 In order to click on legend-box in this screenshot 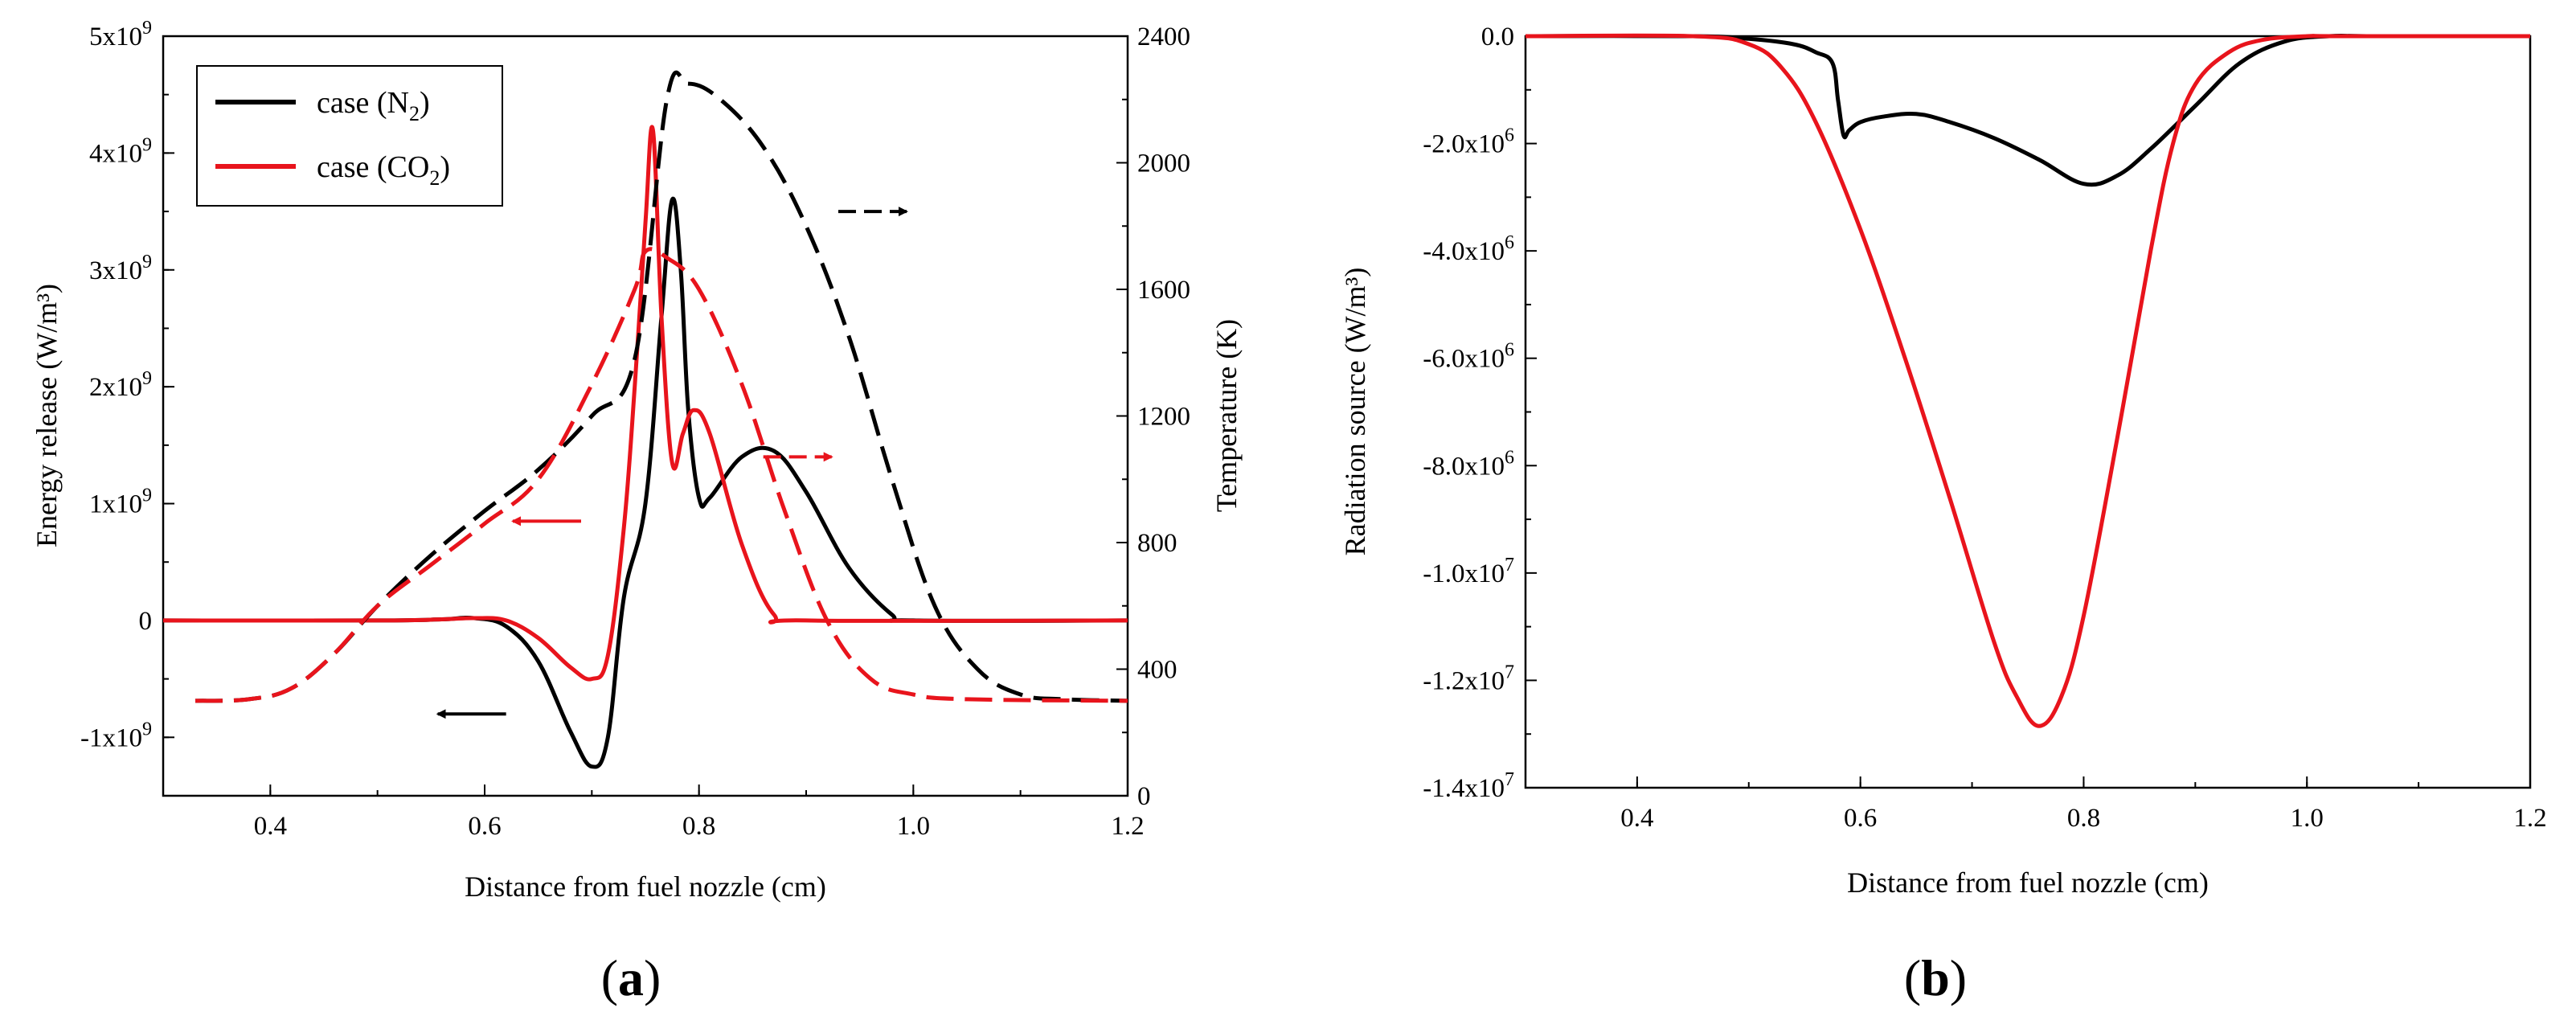, I will do `click(349, 136)`.